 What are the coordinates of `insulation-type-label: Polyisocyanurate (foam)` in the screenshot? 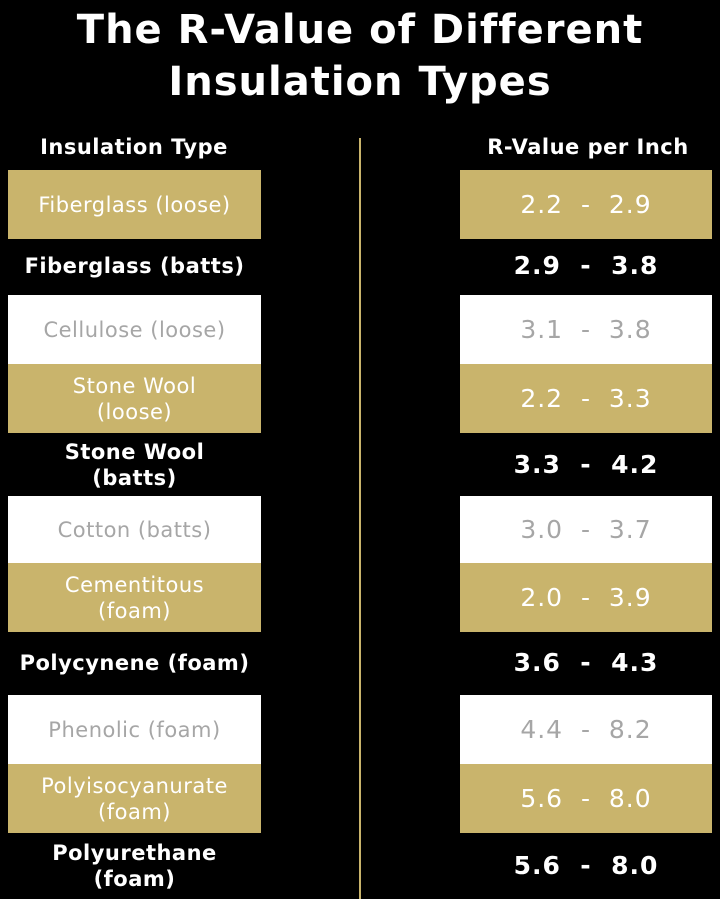 It's located at (134, 799).